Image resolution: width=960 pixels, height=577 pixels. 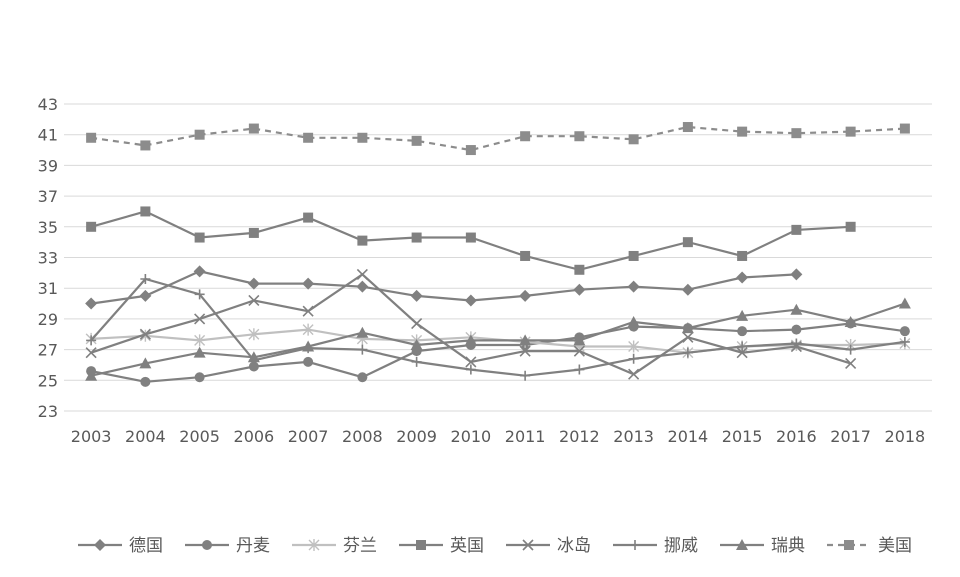 What do you see at coordinates (441, 546) in the screenshot?
I see `legend-item: 英国` at bounding box center [441, 546].